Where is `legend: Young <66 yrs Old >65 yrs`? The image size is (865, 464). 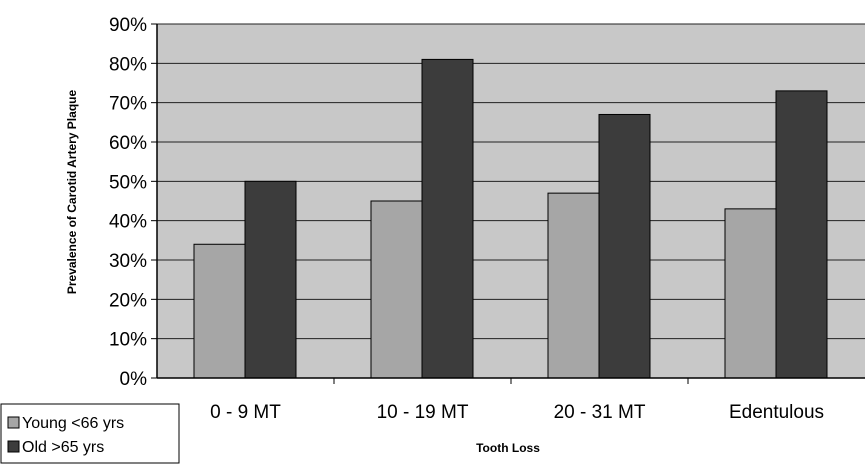 legend: Young <66 yrs Old >65 yrs is located at coordinates (90, 433).